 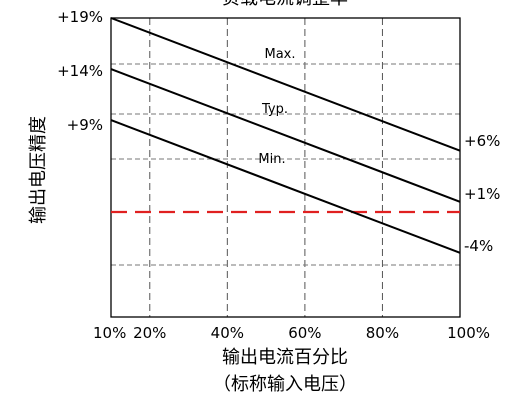 I want to click on x-tick-labels: 10% 20% 40% 60% 80% 100%, so click(x=291, y=333).